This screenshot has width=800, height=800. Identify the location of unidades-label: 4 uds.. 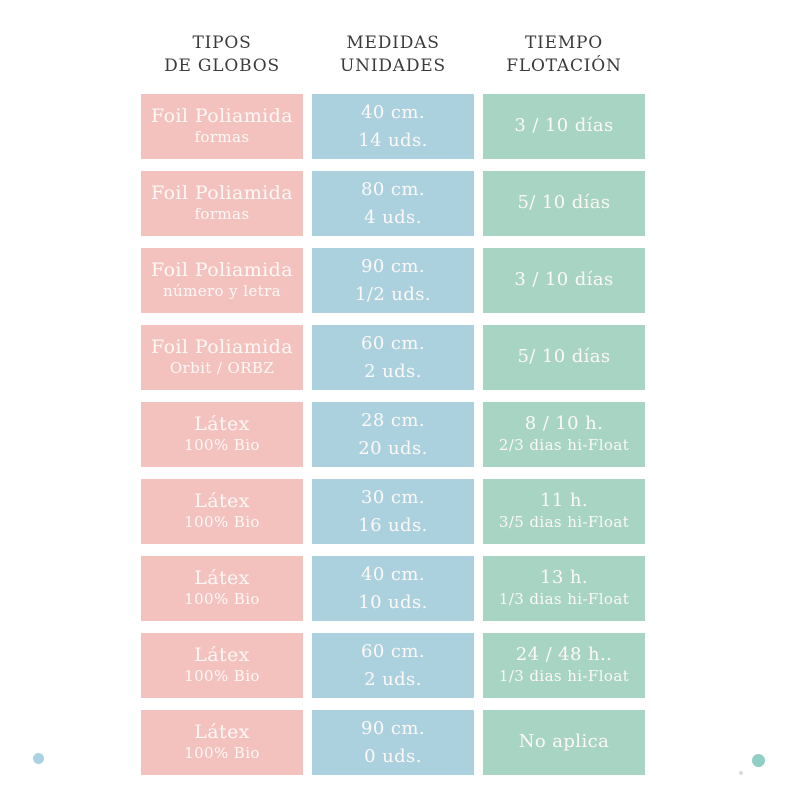
(393, 217).